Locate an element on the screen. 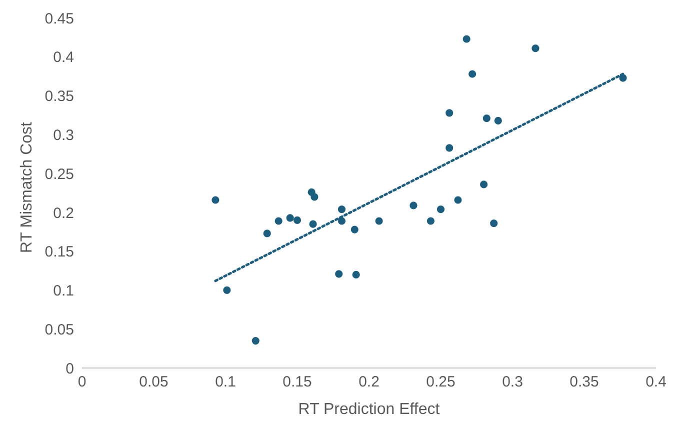 This screenshot has width=681, height=436. x-tick-label: 0.4 is located at coordinates (656, 382).